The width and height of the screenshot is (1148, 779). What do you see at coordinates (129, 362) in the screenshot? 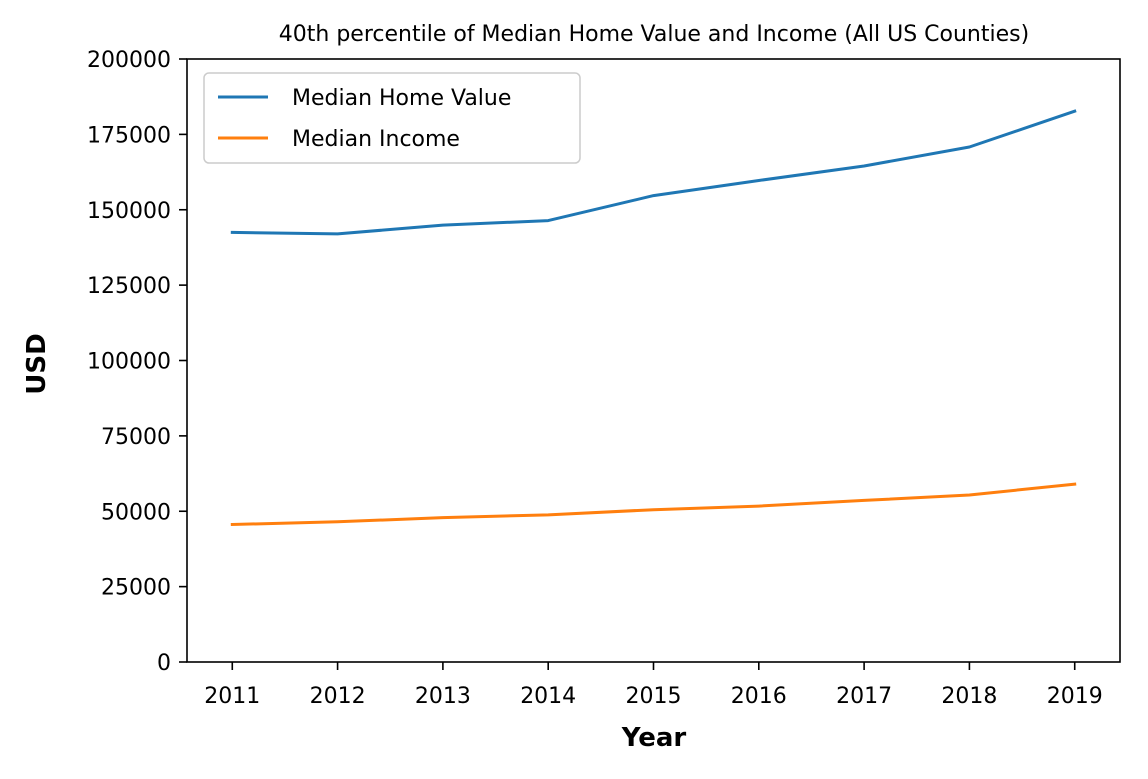
I see `y-tick-label: 100000` at bounding box center [129, 362].